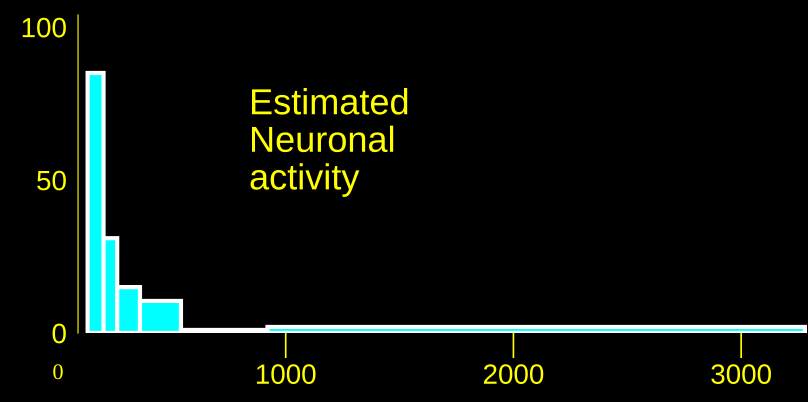  Describe the element at coordinates (514, 374) in the screenshot. I see `x-tick-label: 2000` at that location.